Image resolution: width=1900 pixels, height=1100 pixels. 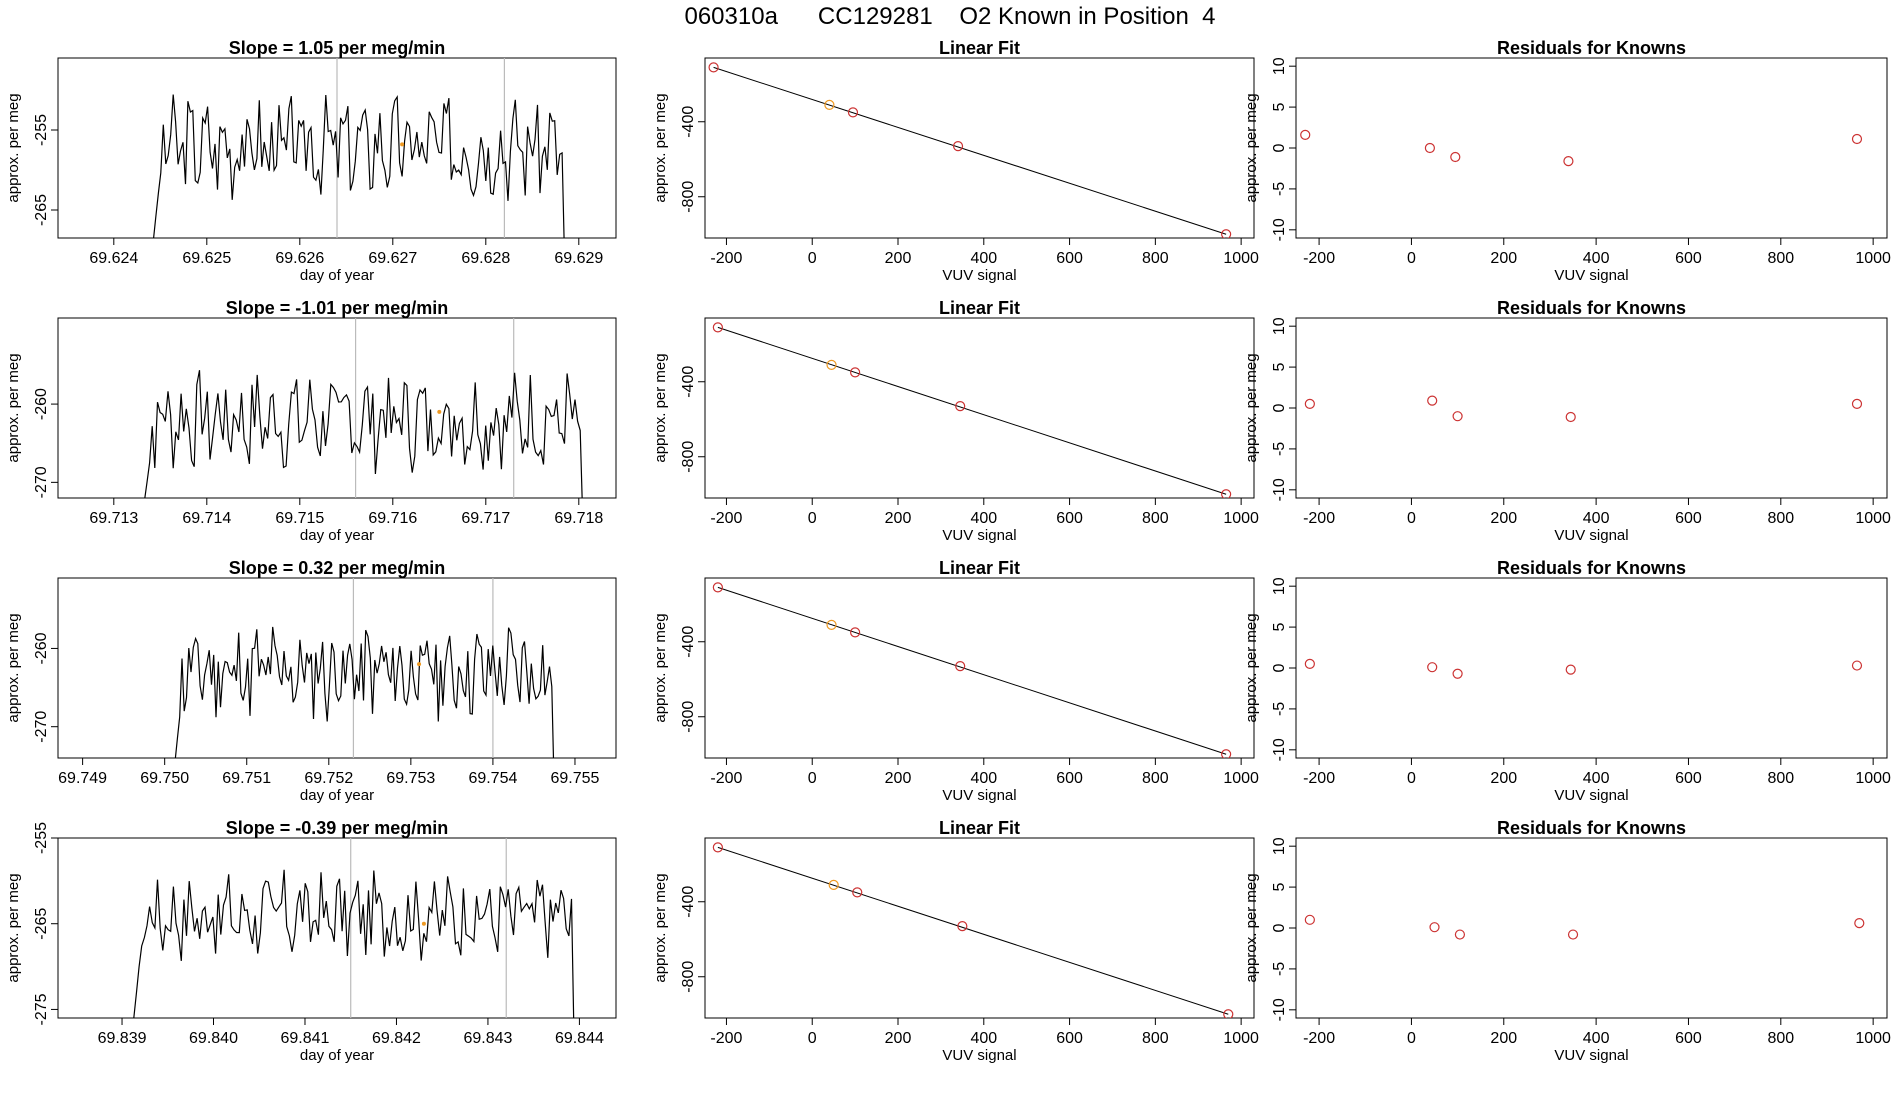 What do you see at coordinates (983, 1038) in the screenshot?
I see `x-tick-label: 400` at bounding box center [983, 1038].